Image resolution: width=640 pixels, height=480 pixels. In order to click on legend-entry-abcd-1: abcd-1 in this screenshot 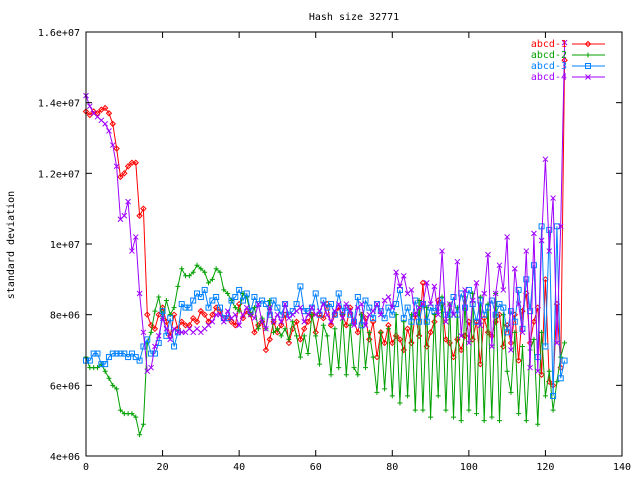, I will do `click(568, 44)`.